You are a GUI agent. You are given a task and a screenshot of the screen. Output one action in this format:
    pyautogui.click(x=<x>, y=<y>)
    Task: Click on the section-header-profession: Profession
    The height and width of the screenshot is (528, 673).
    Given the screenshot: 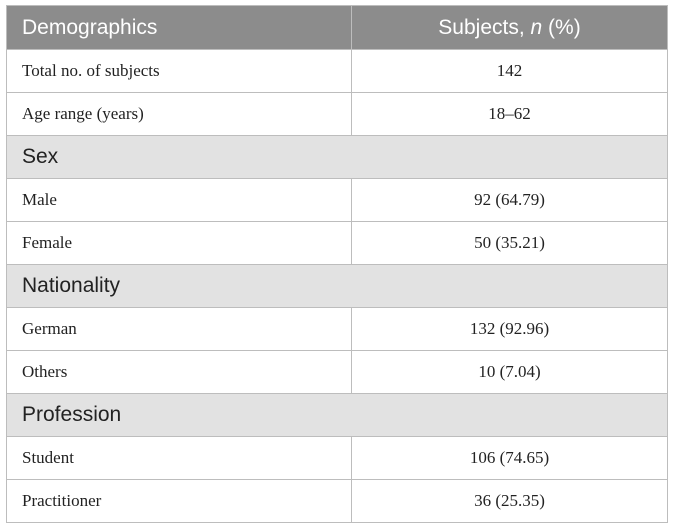 What is the action you would take?
    pyautogui.click(x=337, y=415)
    